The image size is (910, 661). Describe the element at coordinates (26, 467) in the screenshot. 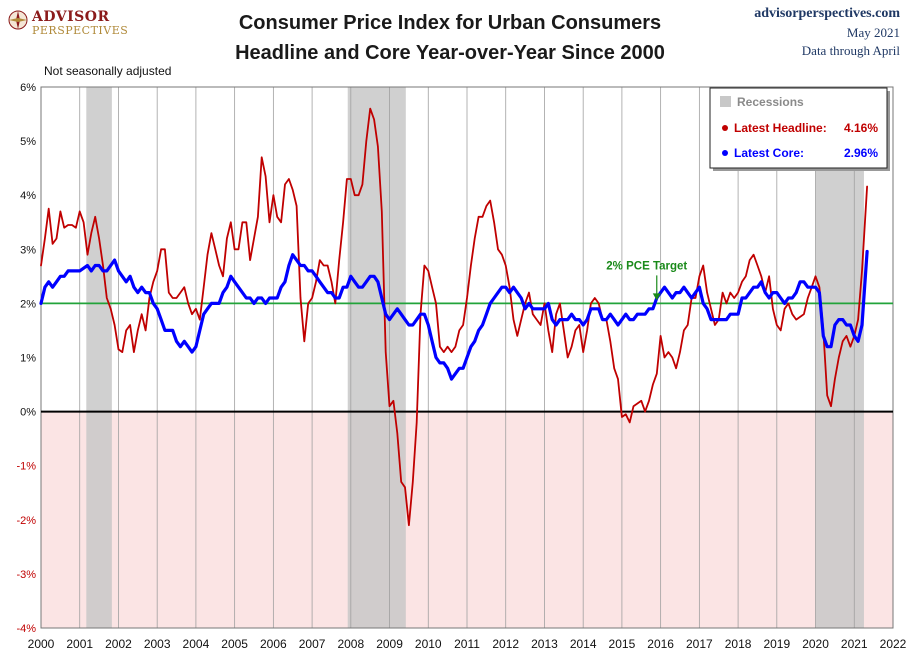

I see `y-tick-label: -1%` at that location.